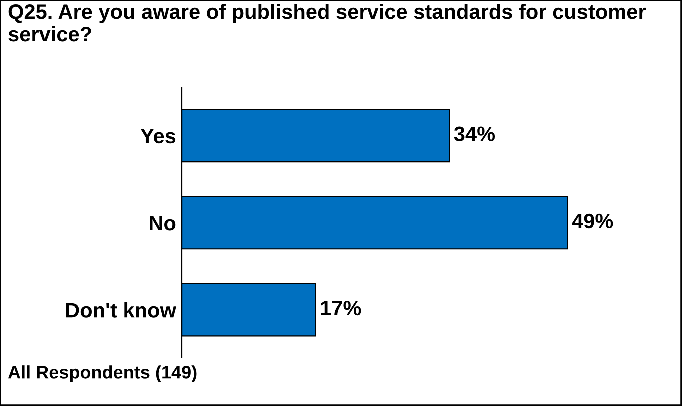  Describe the element at coordinates (341, 308) in the screenshot. I see `data-label: 17%` at that location.